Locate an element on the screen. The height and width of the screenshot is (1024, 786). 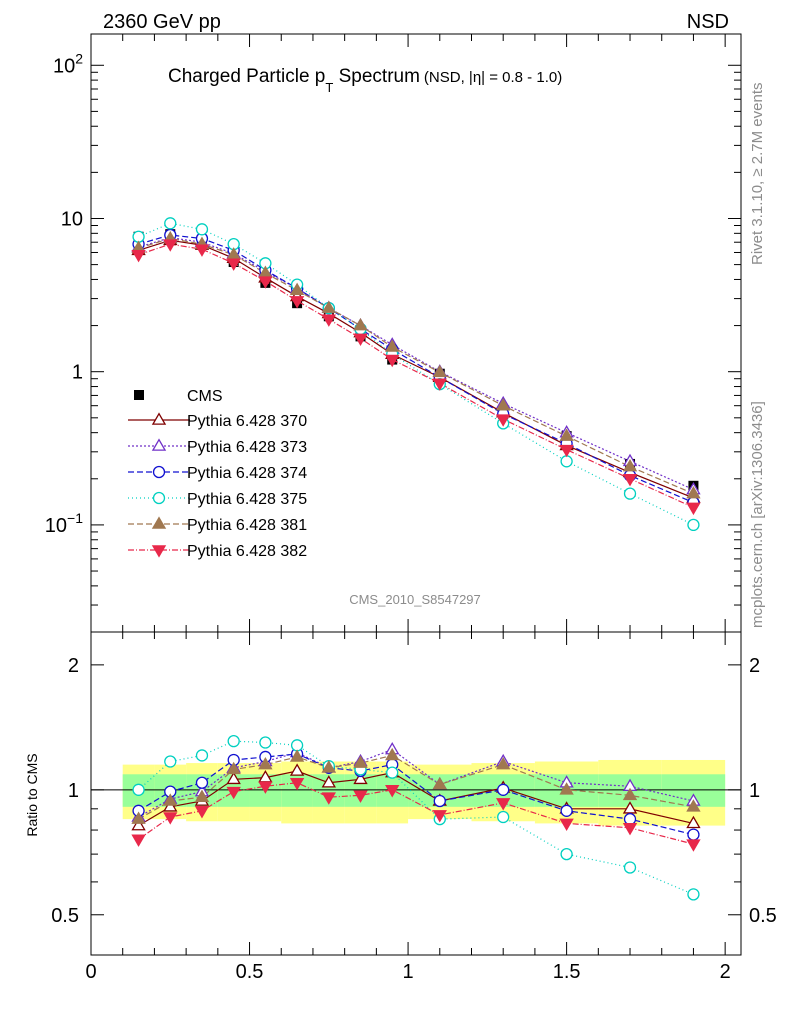
title-sub-t: T is located at coordinates (329, 87).